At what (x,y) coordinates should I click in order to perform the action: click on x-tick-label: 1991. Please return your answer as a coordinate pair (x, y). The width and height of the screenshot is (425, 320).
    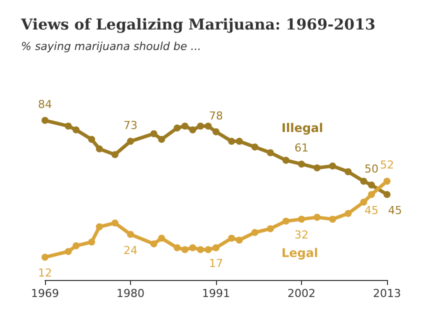
    Looking at the image, I should click on (216, 293).